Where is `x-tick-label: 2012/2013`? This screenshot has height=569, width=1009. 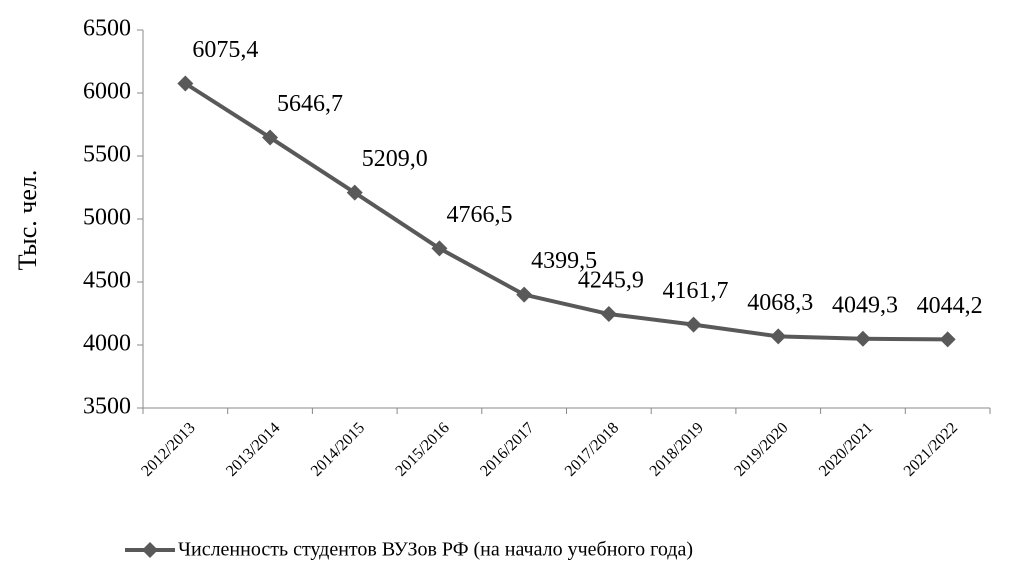 x-tick-label: 2012/2013 is located at coordinates (168, 449).